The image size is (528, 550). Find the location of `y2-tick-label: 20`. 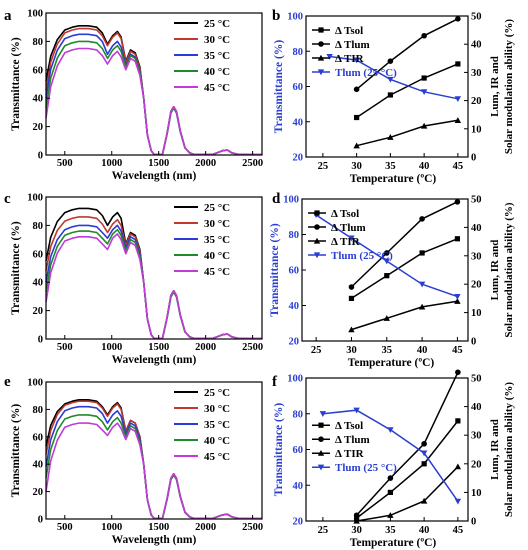

y2-tick-label: 20 is located at coordinates (476, 285).